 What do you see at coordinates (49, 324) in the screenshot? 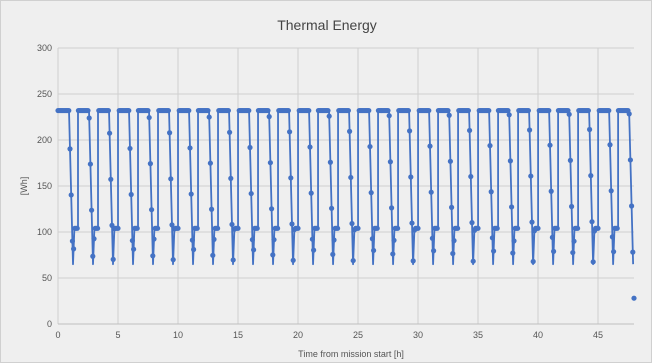
I see `y-tick-label: 0` at bounding box center [49, 324].